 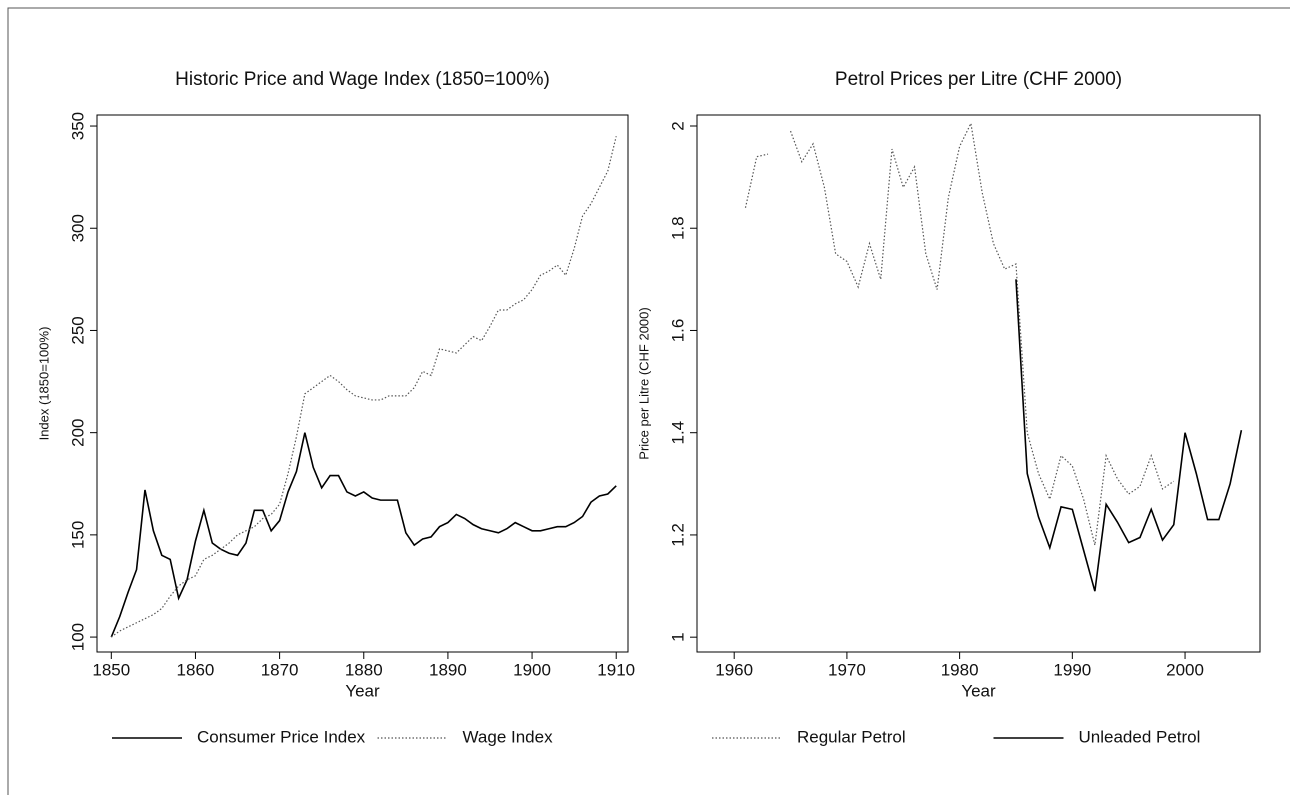 I want to click on y-tick-label: 1.6, so click(x=677, y=331).